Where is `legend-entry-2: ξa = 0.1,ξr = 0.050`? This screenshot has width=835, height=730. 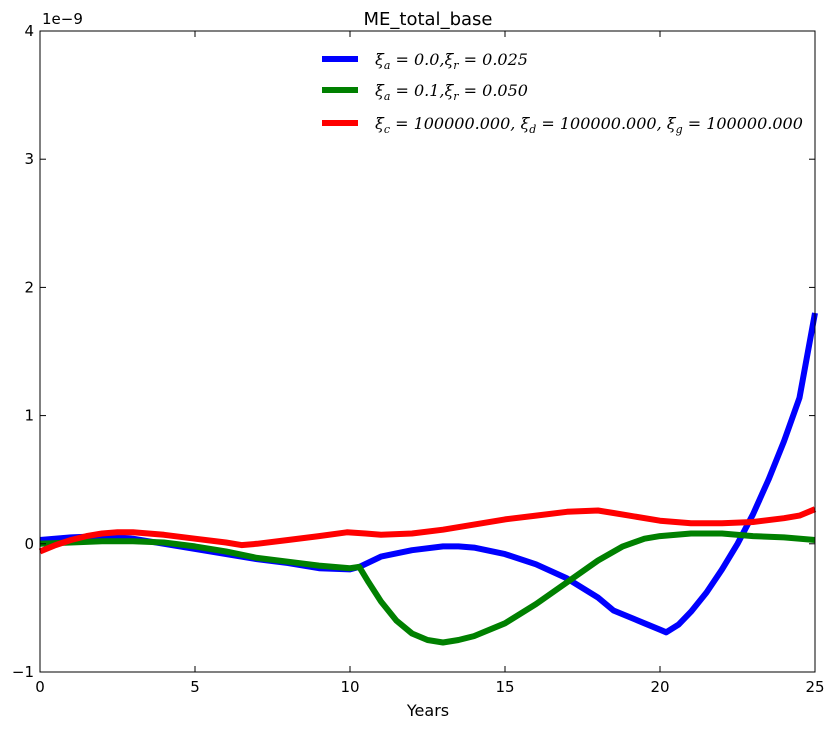
legend-entry-2: ξa = 0.1,ξr = 0.050 is located at coordinates (425, 92).